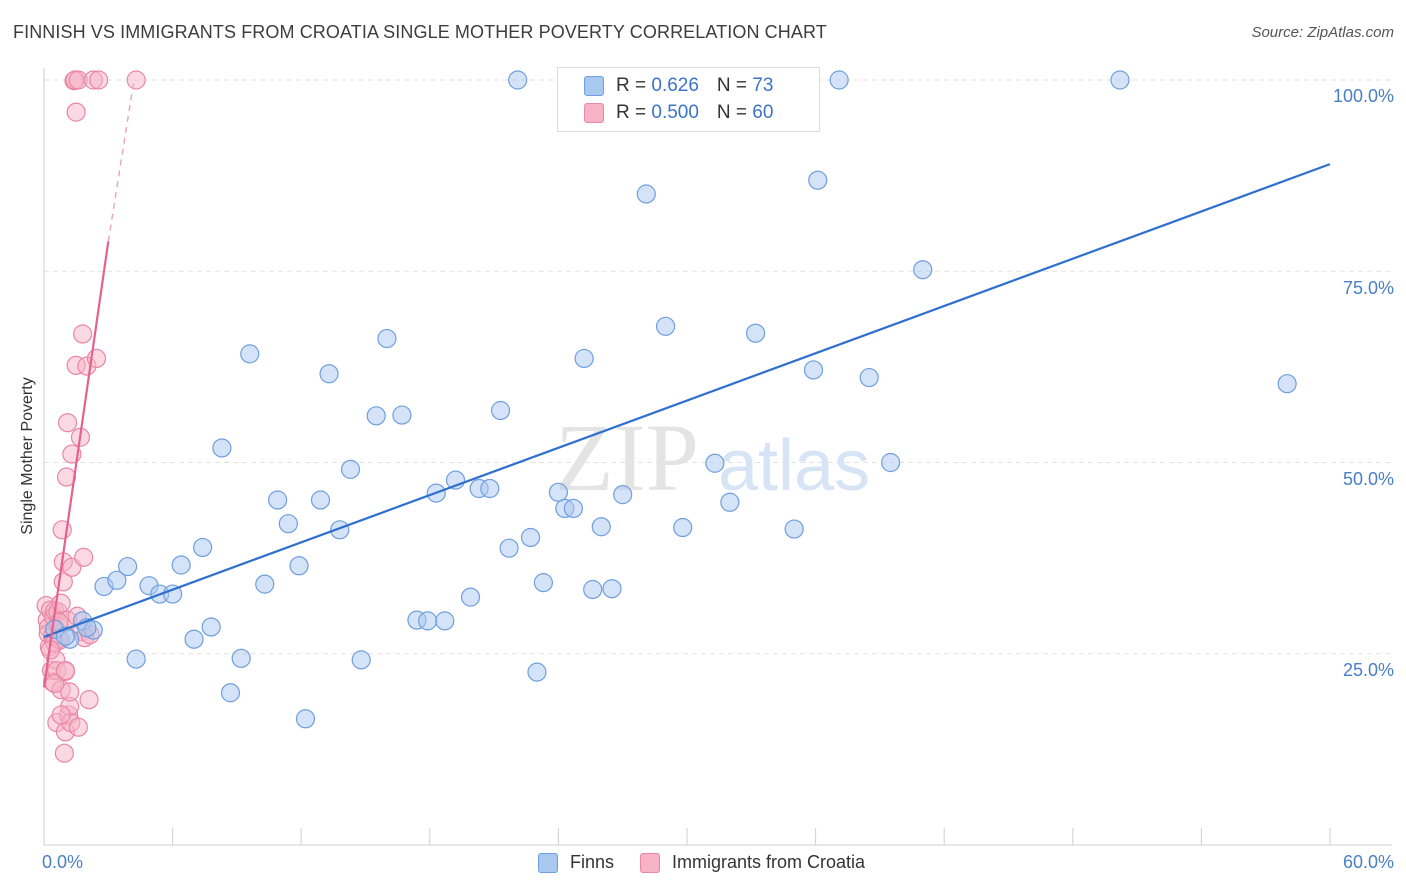 This screenshot has height=892, width=1406. I want to click on stats-row-croatia: R = 0.500 N = 60, so click(678, 113).